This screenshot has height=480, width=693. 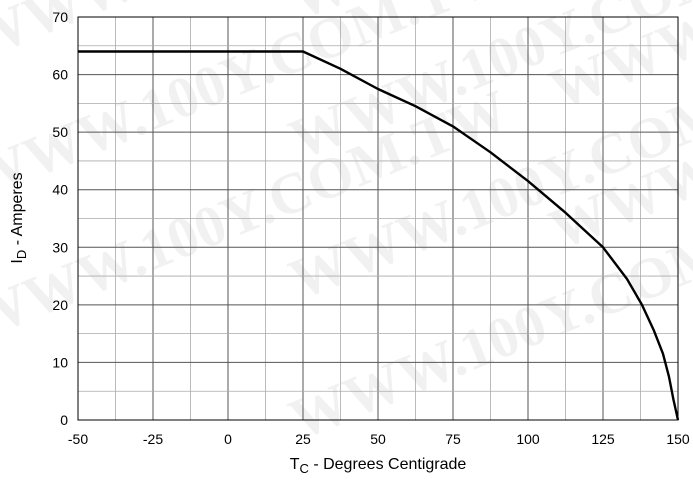 I want to click on y-axis-label: ID - Amperes, so click(x=19, y=217).